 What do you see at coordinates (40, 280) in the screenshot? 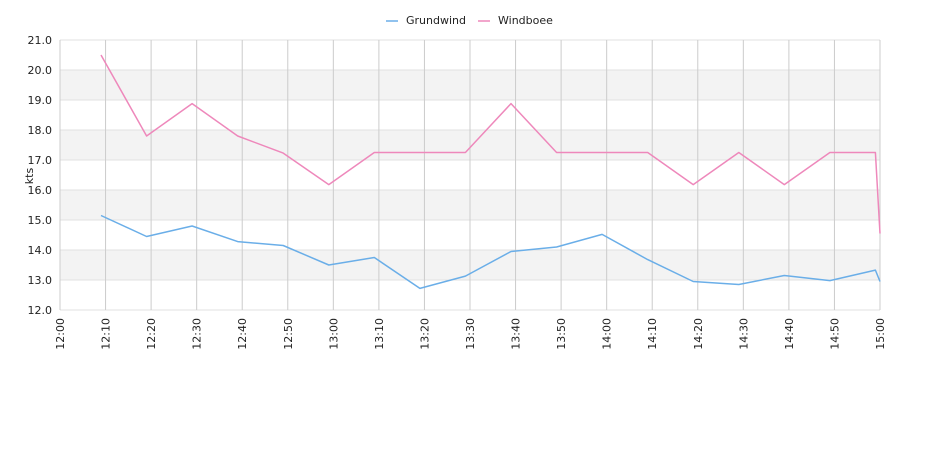
I see `y-tick-label: 13.0` at bounding box center [40, 280].